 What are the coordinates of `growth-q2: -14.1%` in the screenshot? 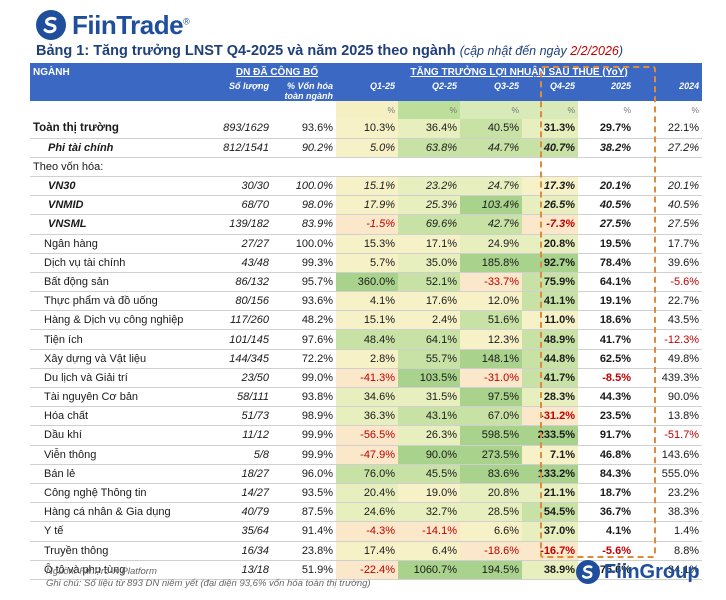 It's located at (429, 531).